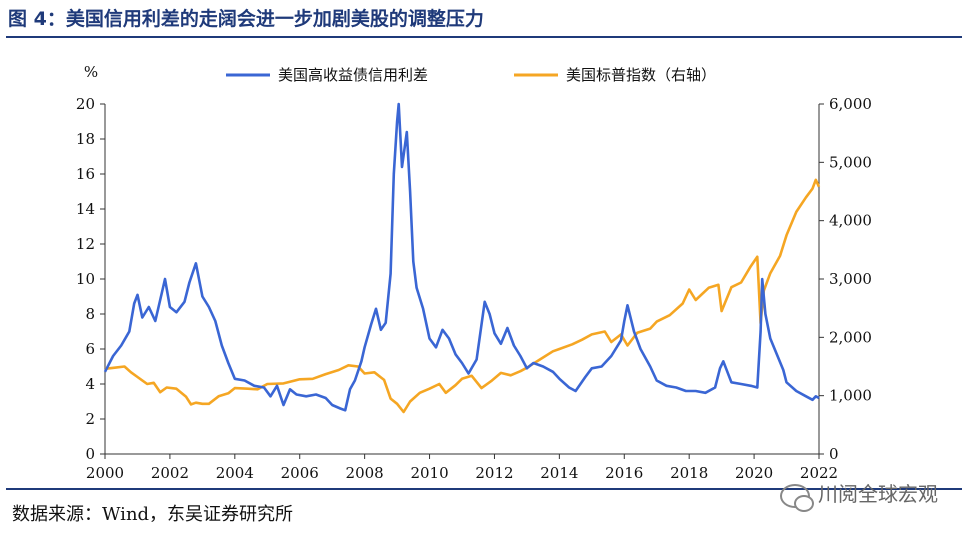  What do you see at coordinates (85, 104) in the screenshot?
I see `left-axis-tick-label: 20` at bounding box center [85, 104].